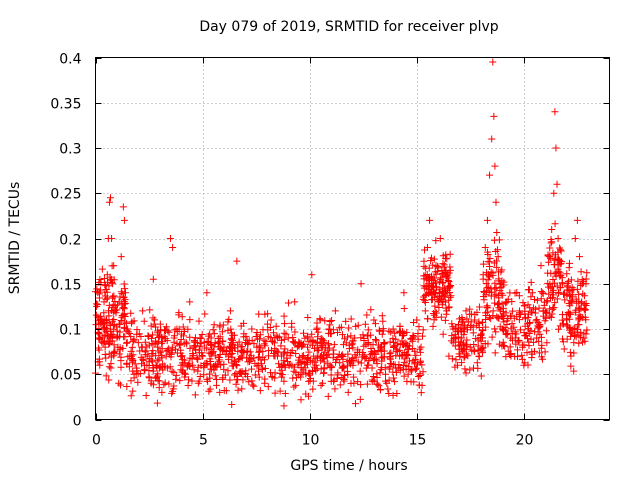 The image size is (640, 480). Describe the element at coordinates (525, 441) in the screenshot. I see `x-tick-label: 20` at that location.